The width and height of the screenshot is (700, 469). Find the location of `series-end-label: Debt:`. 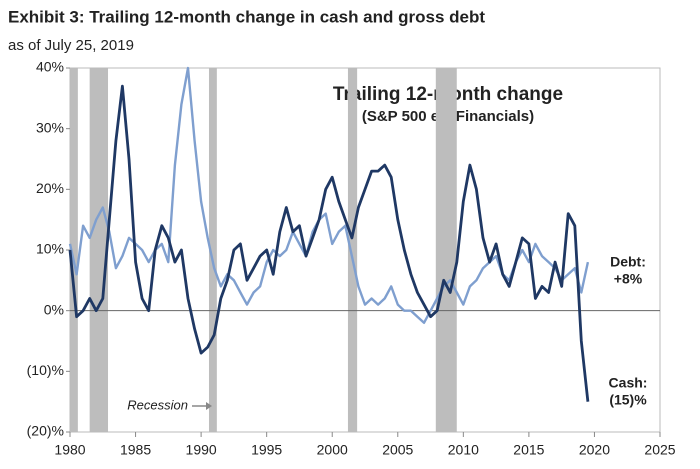

series-end-label: Debt: is located at coordinates (628, 262).